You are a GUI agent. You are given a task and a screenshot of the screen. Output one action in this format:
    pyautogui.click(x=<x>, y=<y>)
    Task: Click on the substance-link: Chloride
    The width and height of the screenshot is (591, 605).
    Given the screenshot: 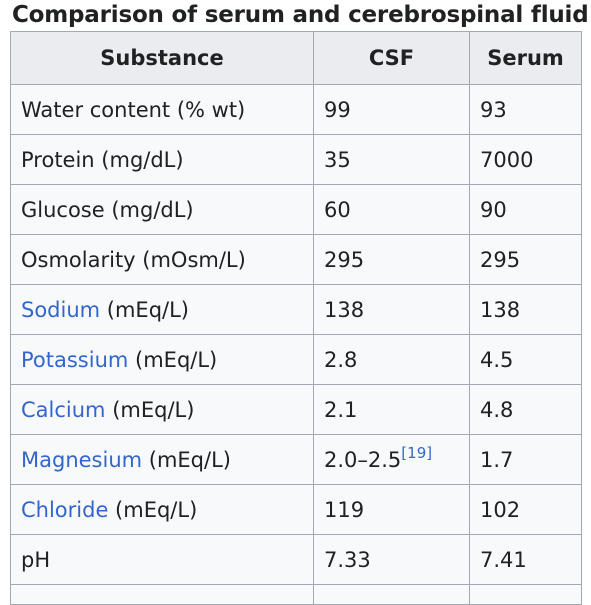 What is the action you would take?
    pyautogui.click(x=65, y=509)
    